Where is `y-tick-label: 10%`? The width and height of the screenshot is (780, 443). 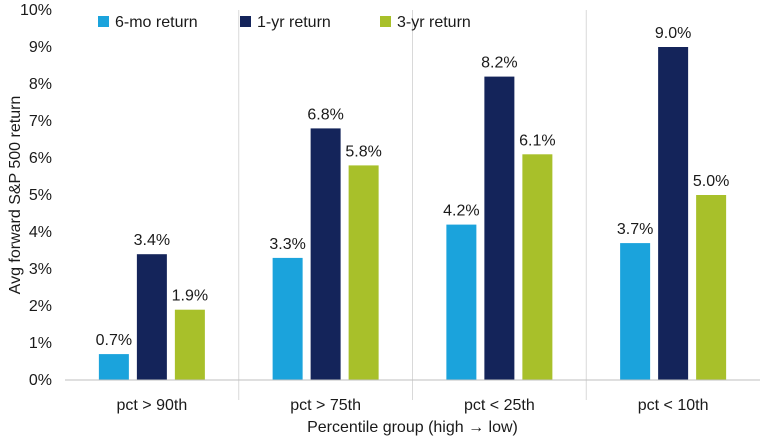 y-tick-label: 10% is located at coordinates (36, 10).